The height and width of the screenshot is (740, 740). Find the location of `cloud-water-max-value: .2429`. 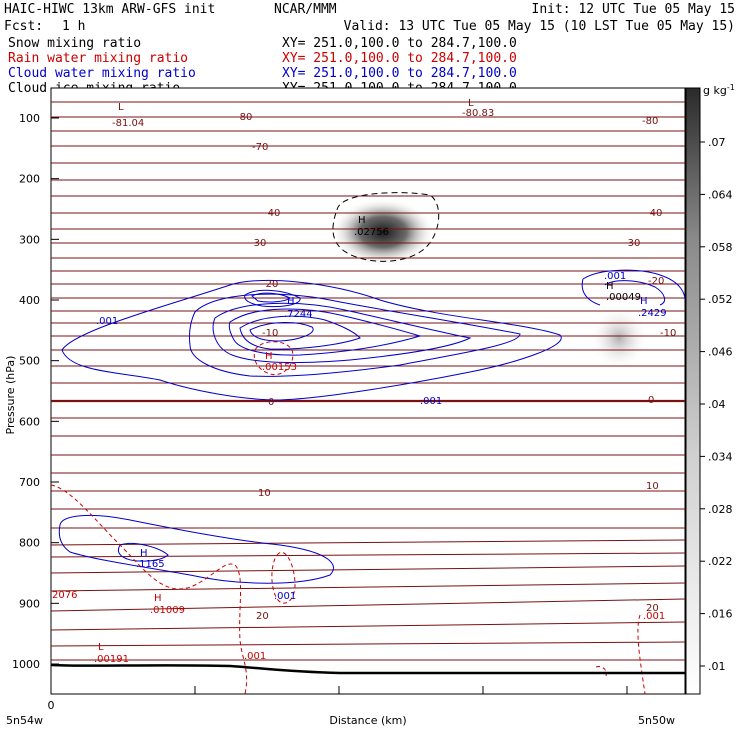

cloud-water-max-value: .2429 is located at coordinates (652, 313).